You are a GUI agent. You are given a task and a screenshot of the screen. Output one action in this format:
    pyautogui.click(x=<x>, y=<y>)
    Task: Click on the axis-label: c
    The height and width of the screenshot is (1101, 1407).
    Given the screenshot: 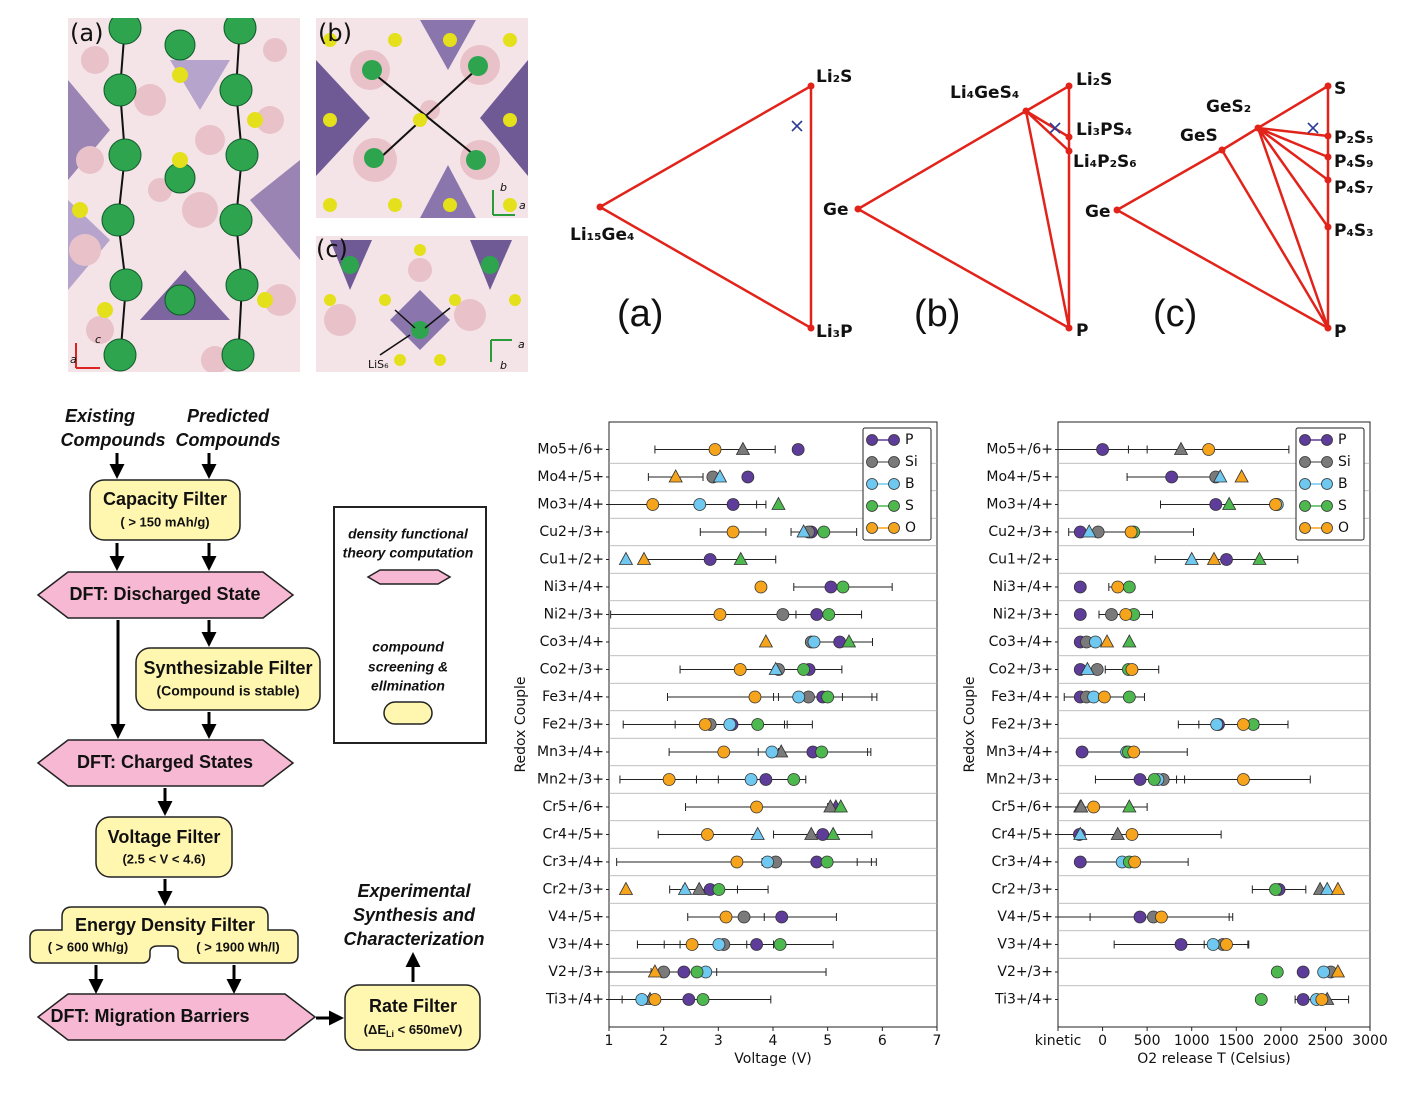 What is the action you would take?
    pyautogui.click(x=98, y=339)
    